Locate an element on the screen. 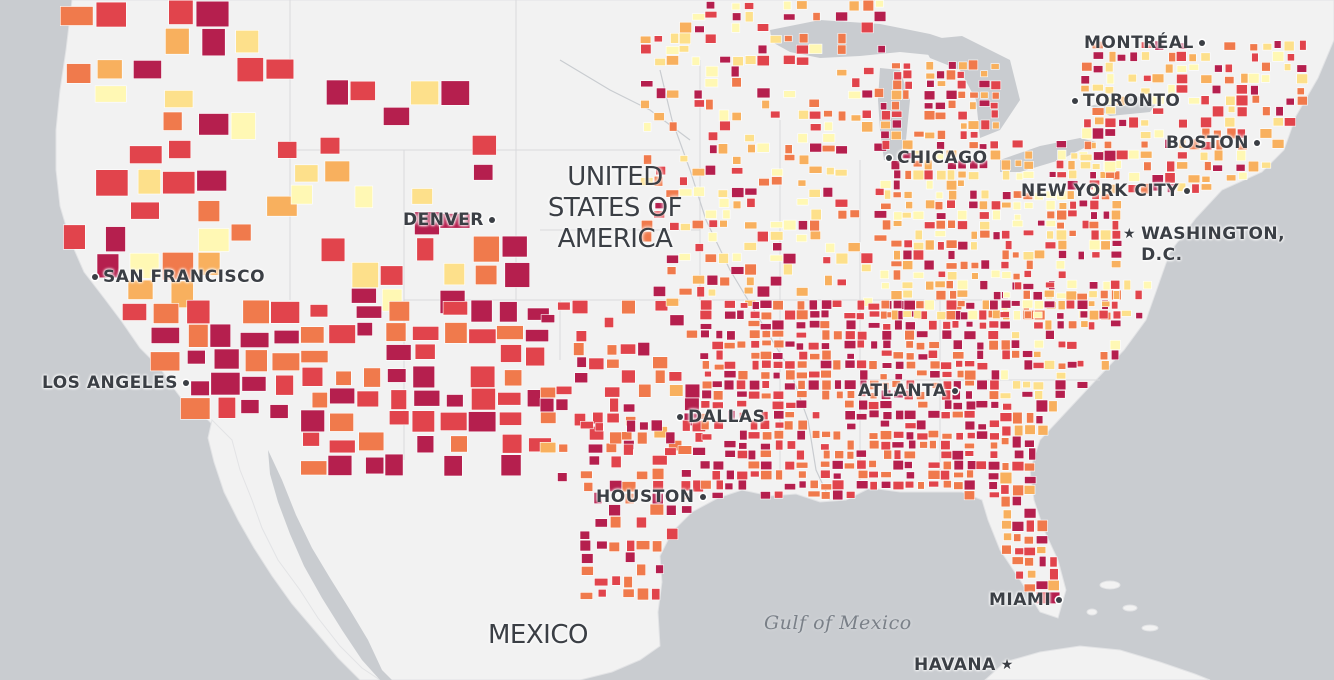  city-miami: MIAMI is located at coordinates (1026, 600).